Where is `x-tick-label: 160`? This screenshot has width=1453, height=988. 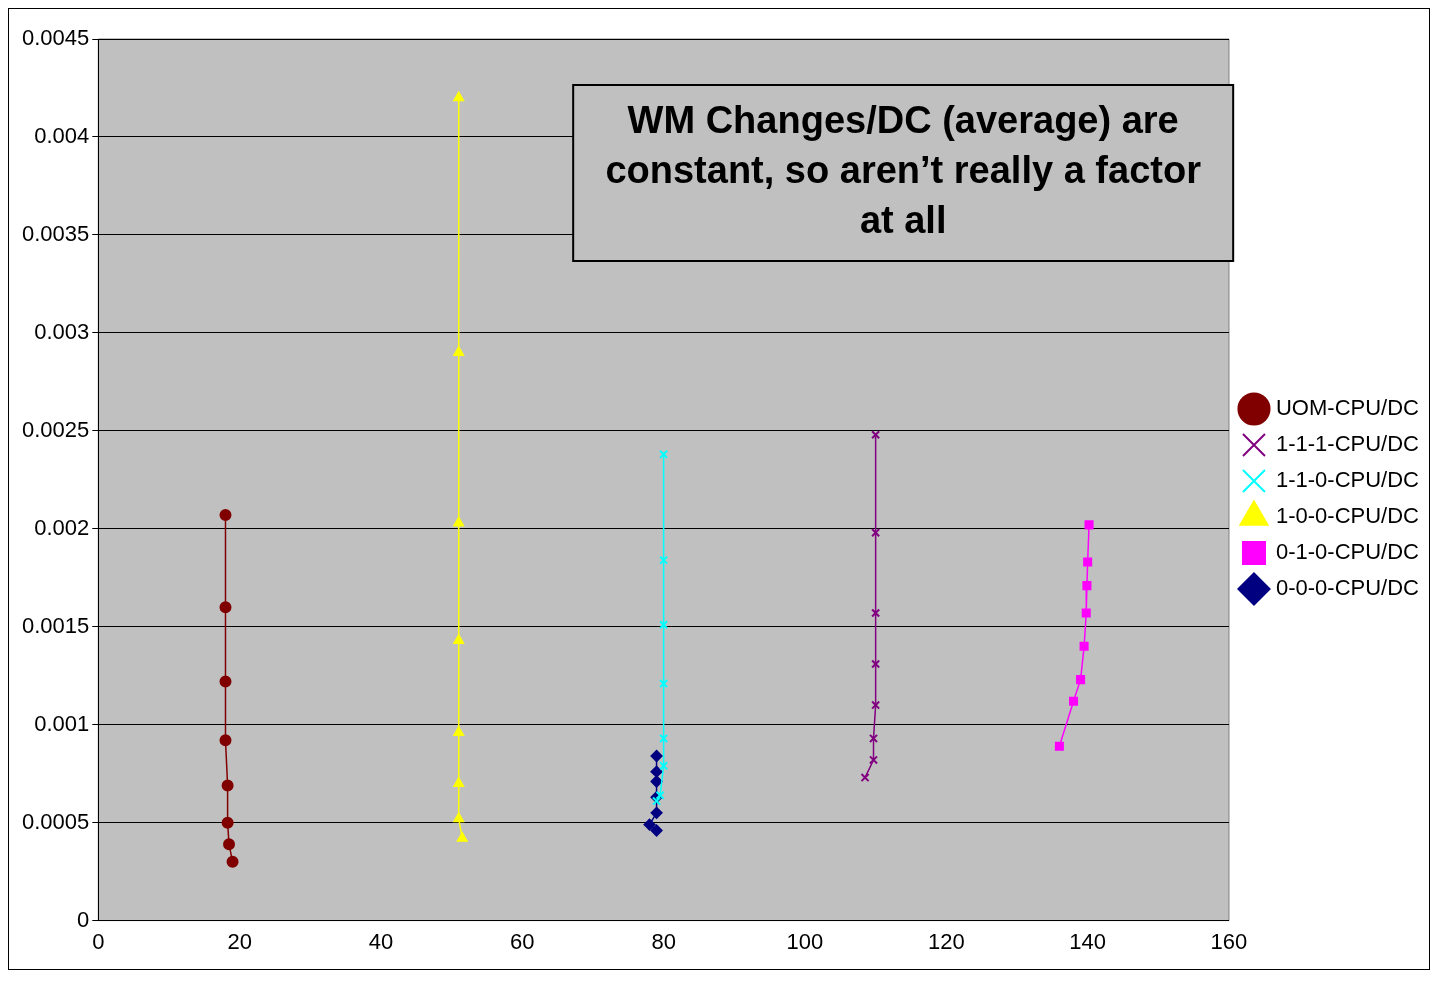
x-tick-label: 160 is located at coordinates (1229, 941).